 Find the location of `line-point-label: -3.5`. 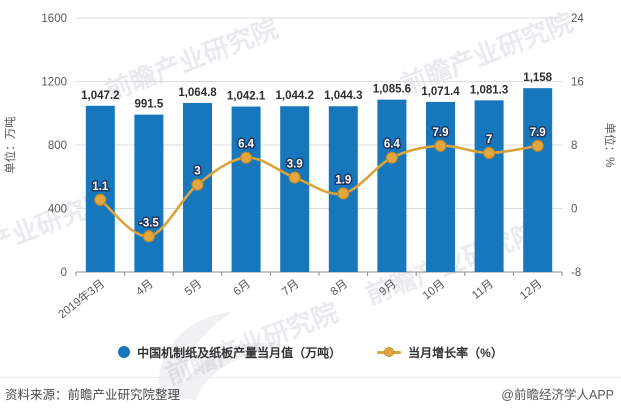

line-point-label: -3.5 is located at coordinates (149, 223).